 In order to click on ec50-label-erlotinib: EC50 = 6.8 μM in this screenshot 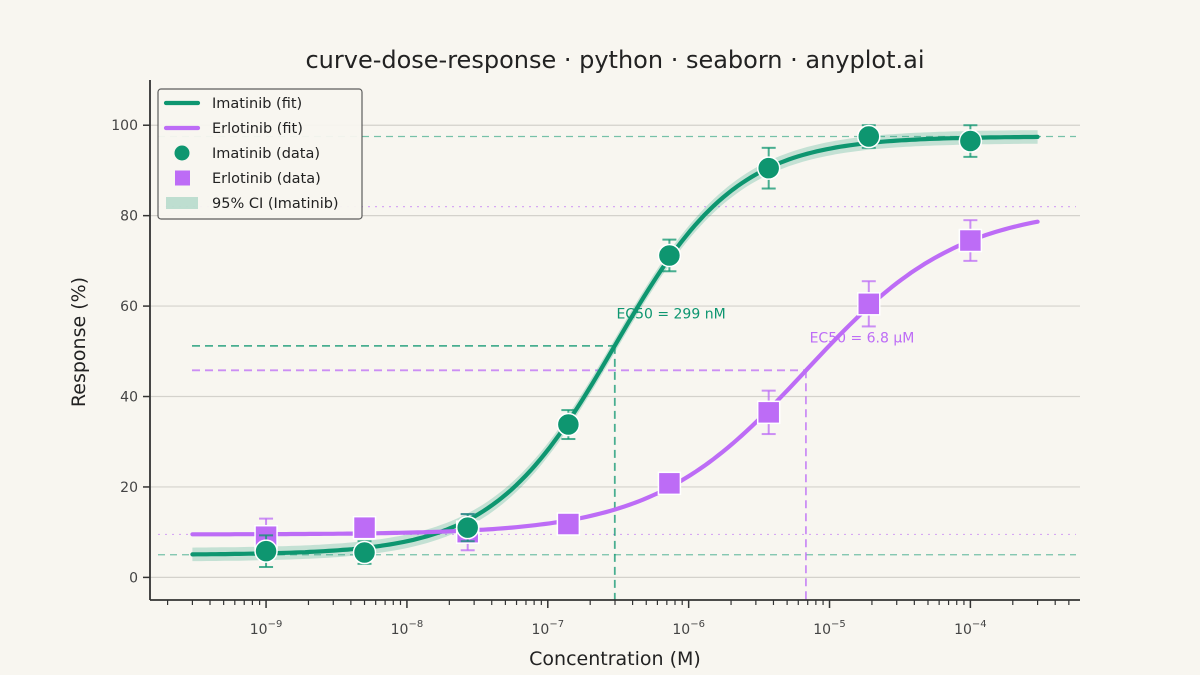, I will do `click(862, 338)`.